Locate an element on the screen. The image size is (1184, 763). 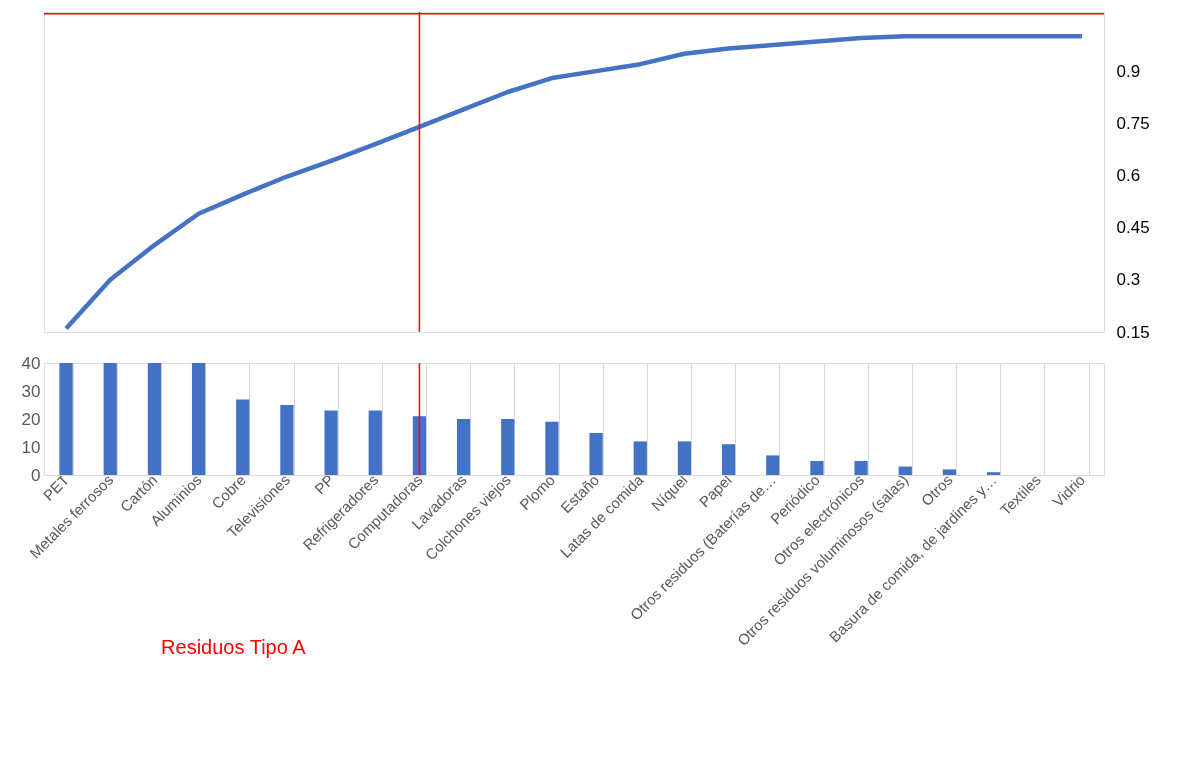
y-tick-label: 0.75 is located at coordinates (1133, 123).